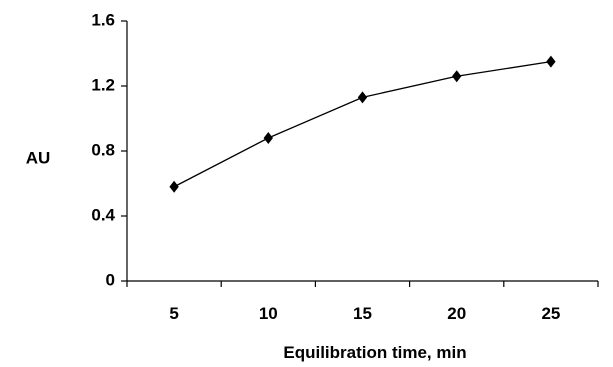  What do you see at coordinates (103, 214) in the screenshot?
I see `y-tick-label: 0.4` at bounding box center [103, 214].